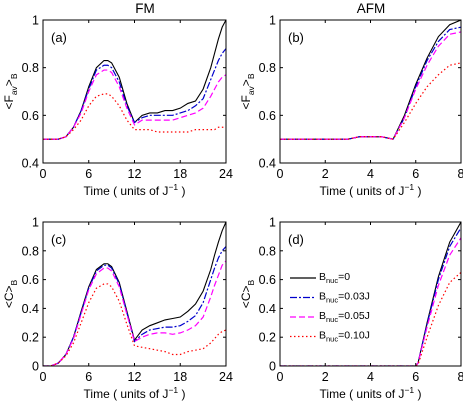  Describe the element at coordinates (344, 317) in the screenshot. I see `legend-label-2: Bnuc=0.05J` at that location.